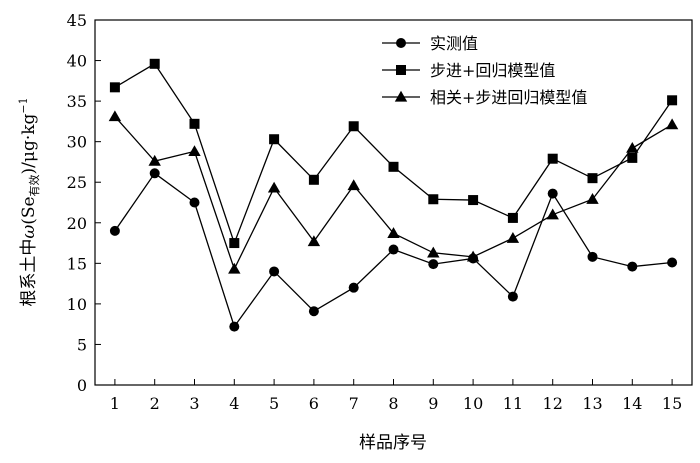 The height and width of the screenshot is (463, 700). Describe the element at coordinates (433, 403) in the screenshot. I see `x-tick-label: 9` at that location.